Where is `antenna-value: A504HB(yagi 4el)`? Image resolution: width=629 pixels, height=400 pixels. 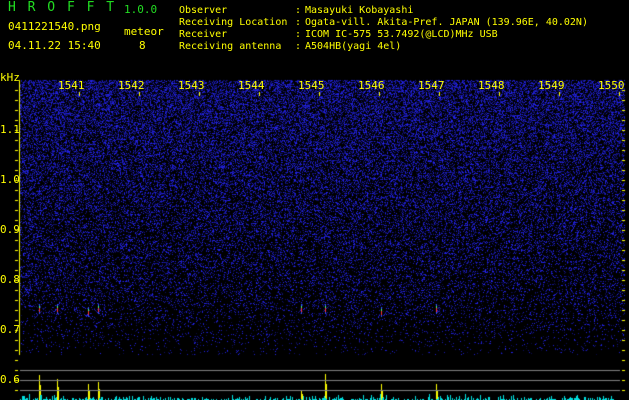
antenna-value: A504HB(yagi 4el) is located at coordinates (353, 46).